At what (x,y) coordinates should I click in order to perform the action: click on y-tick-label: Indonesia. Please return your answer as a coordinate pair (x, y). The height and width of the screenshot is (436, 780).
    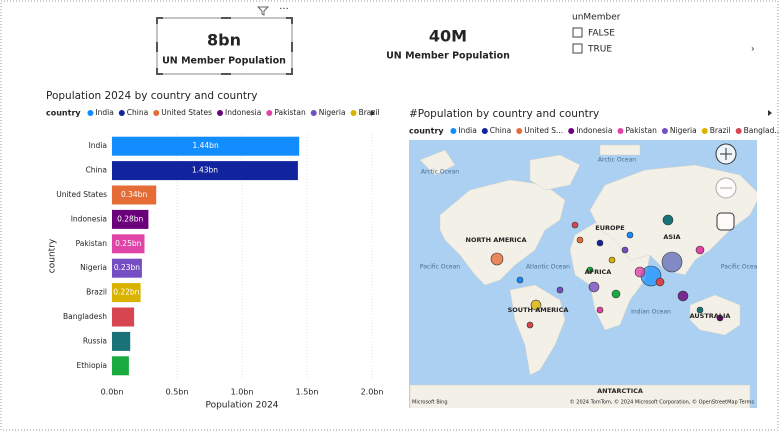
    Looking at the image, I should click on (89, 218).